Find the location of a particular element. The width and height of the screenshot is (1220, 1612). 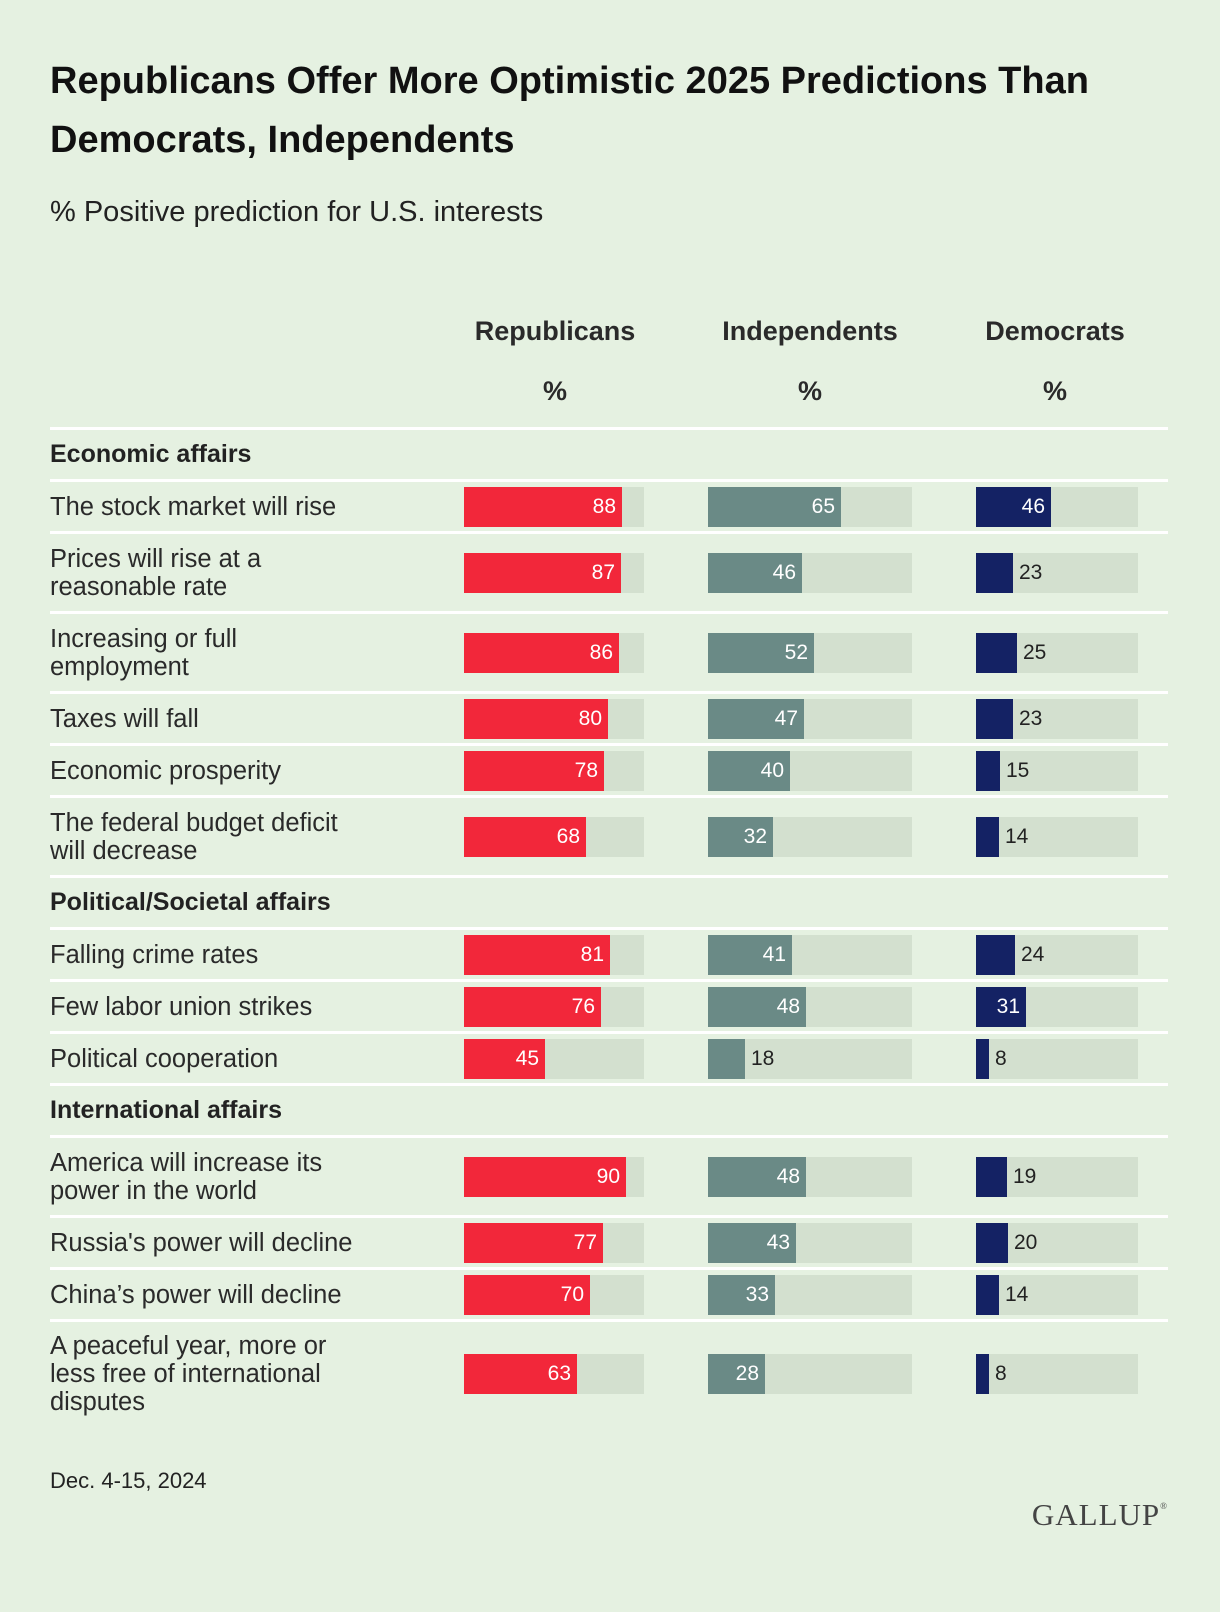

value-label: 43 is located at coordinates (778, 1242).